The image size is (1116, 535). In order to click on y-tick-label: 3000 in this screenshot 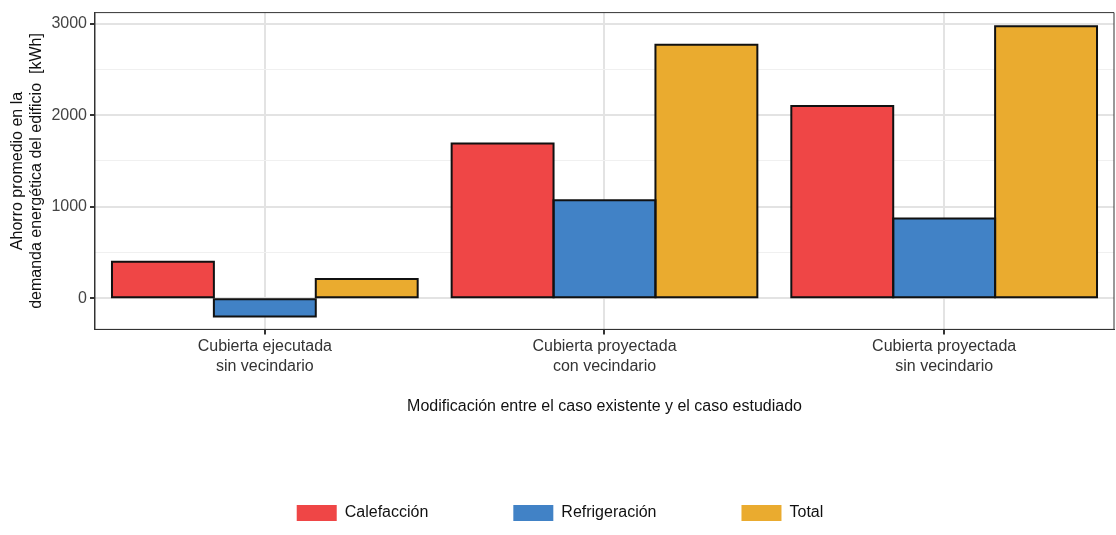, I will do `click(69, 22)`.